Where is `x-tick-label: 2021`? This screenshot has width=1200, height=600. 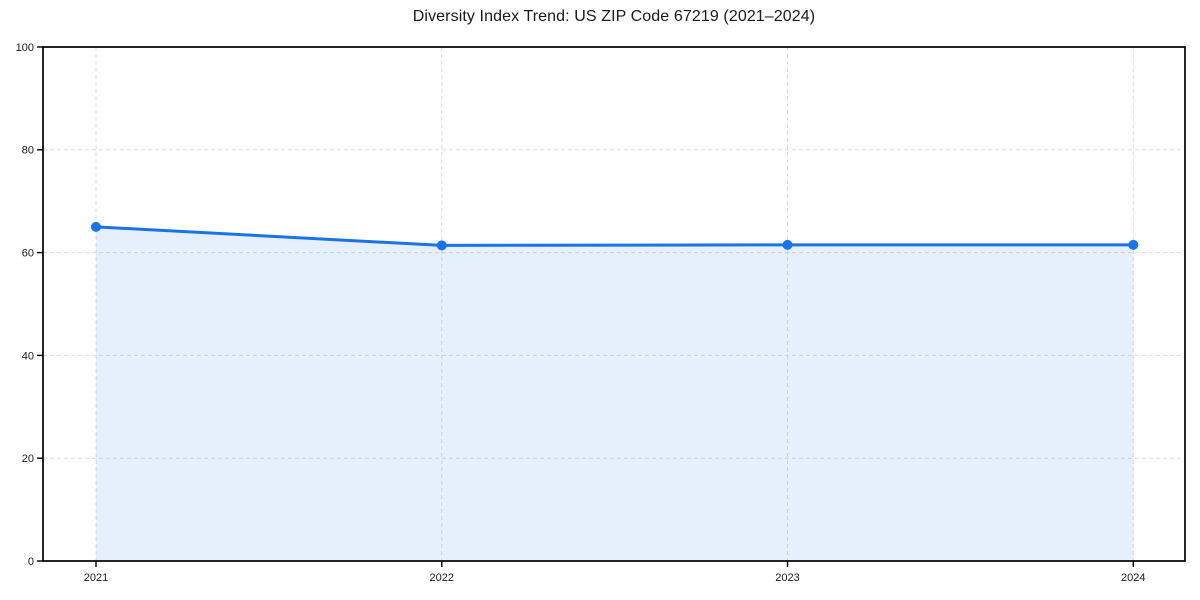 x-tick-label: 2021 is located at coordinates (96, 578).